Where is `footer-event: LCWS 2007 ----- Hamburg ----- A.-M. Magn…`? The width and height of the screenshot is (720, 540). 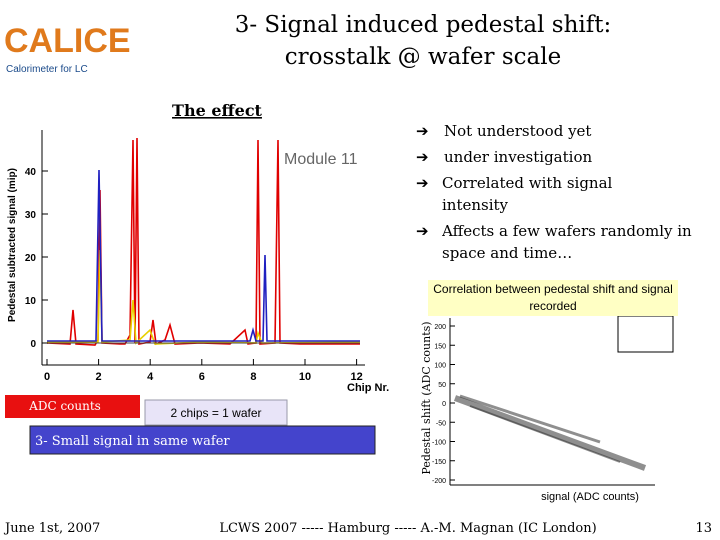
footer-event: LCWS 2007 ----- Hamburg ----- A.-M. Magn… is located at coordinates (407, 528).